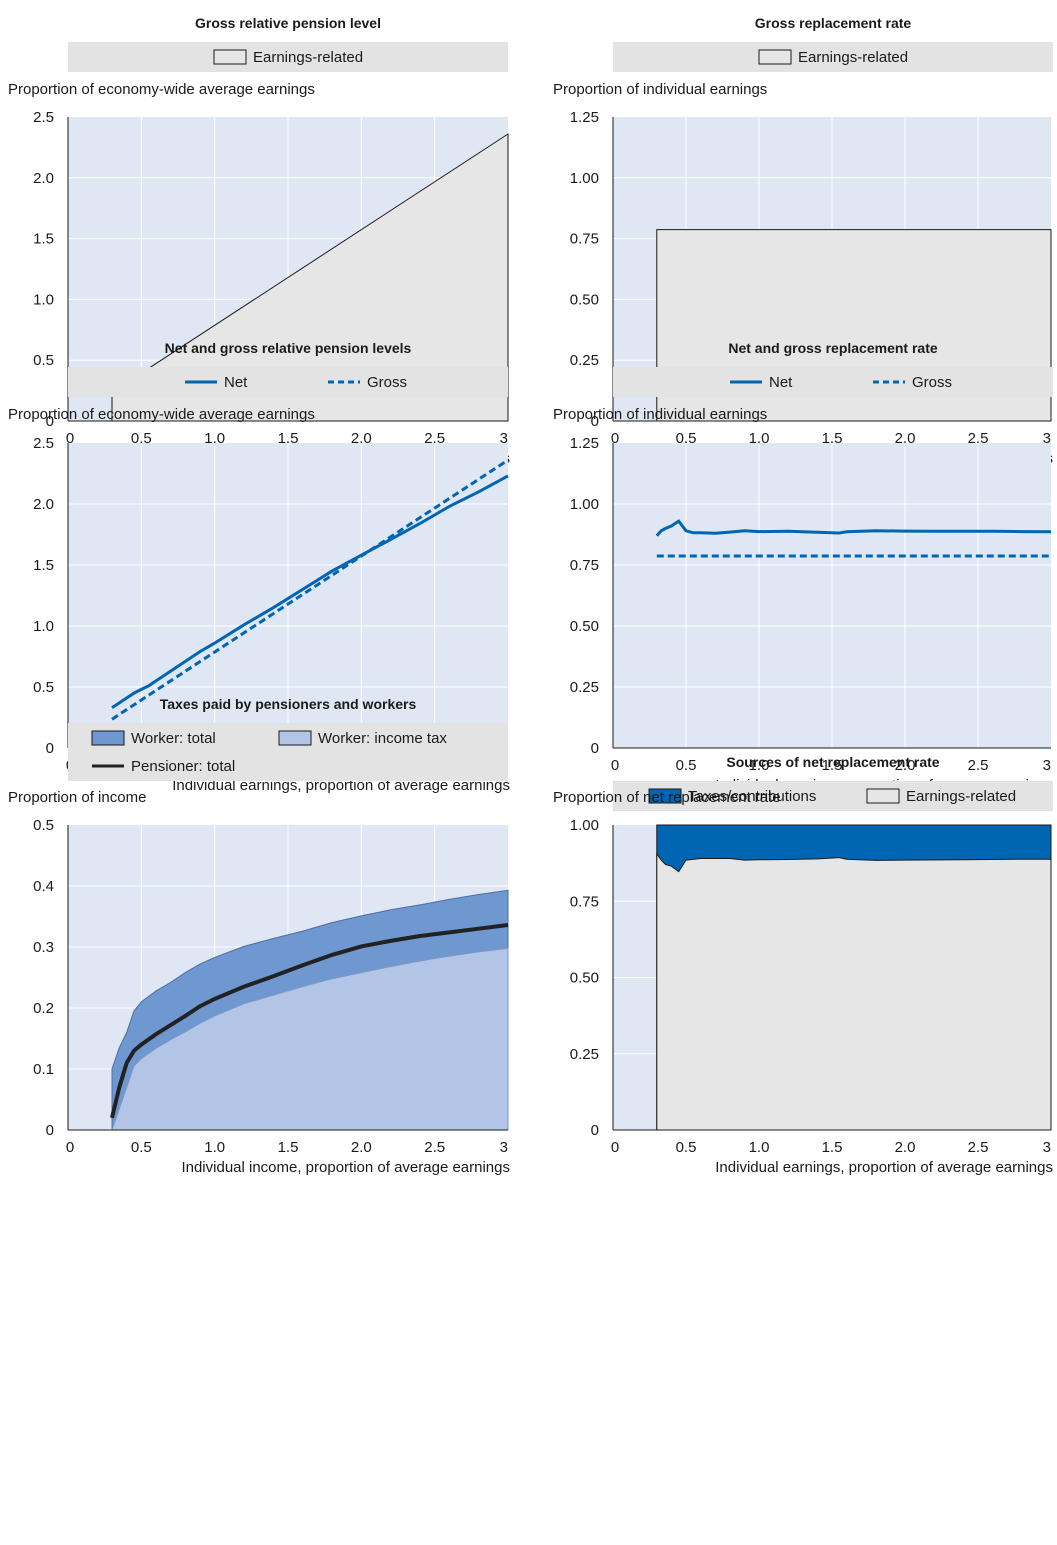 This screenshot has width=1057, height=1545. Describe the element at coordinates (584, 117) in the screenshot. I see `y-tick-label: 1.25` at that location.